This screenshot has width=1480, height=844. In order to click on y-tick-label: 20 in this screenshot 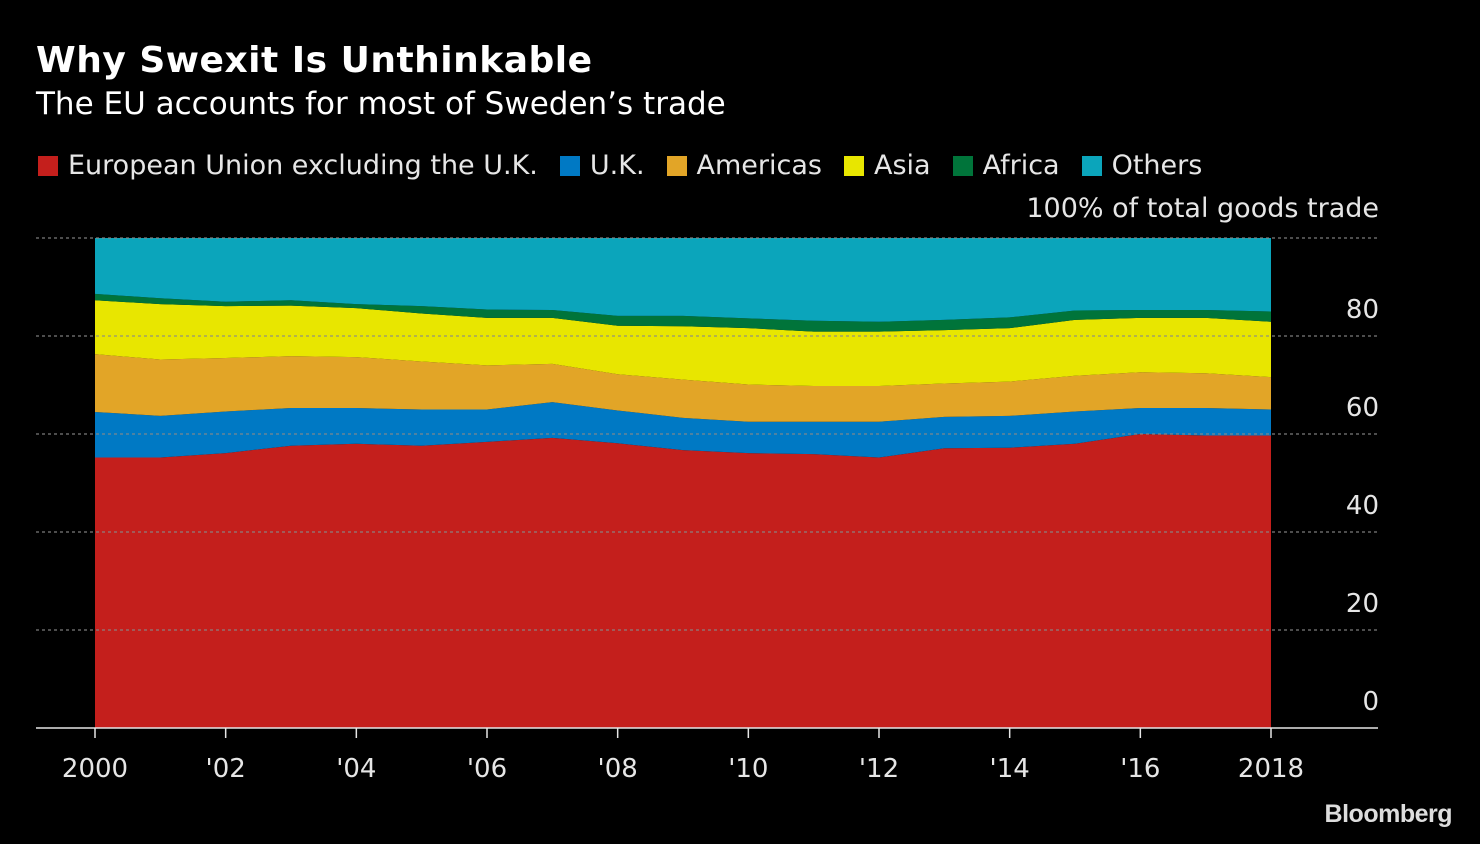, I will do `click(1362, 604)`.